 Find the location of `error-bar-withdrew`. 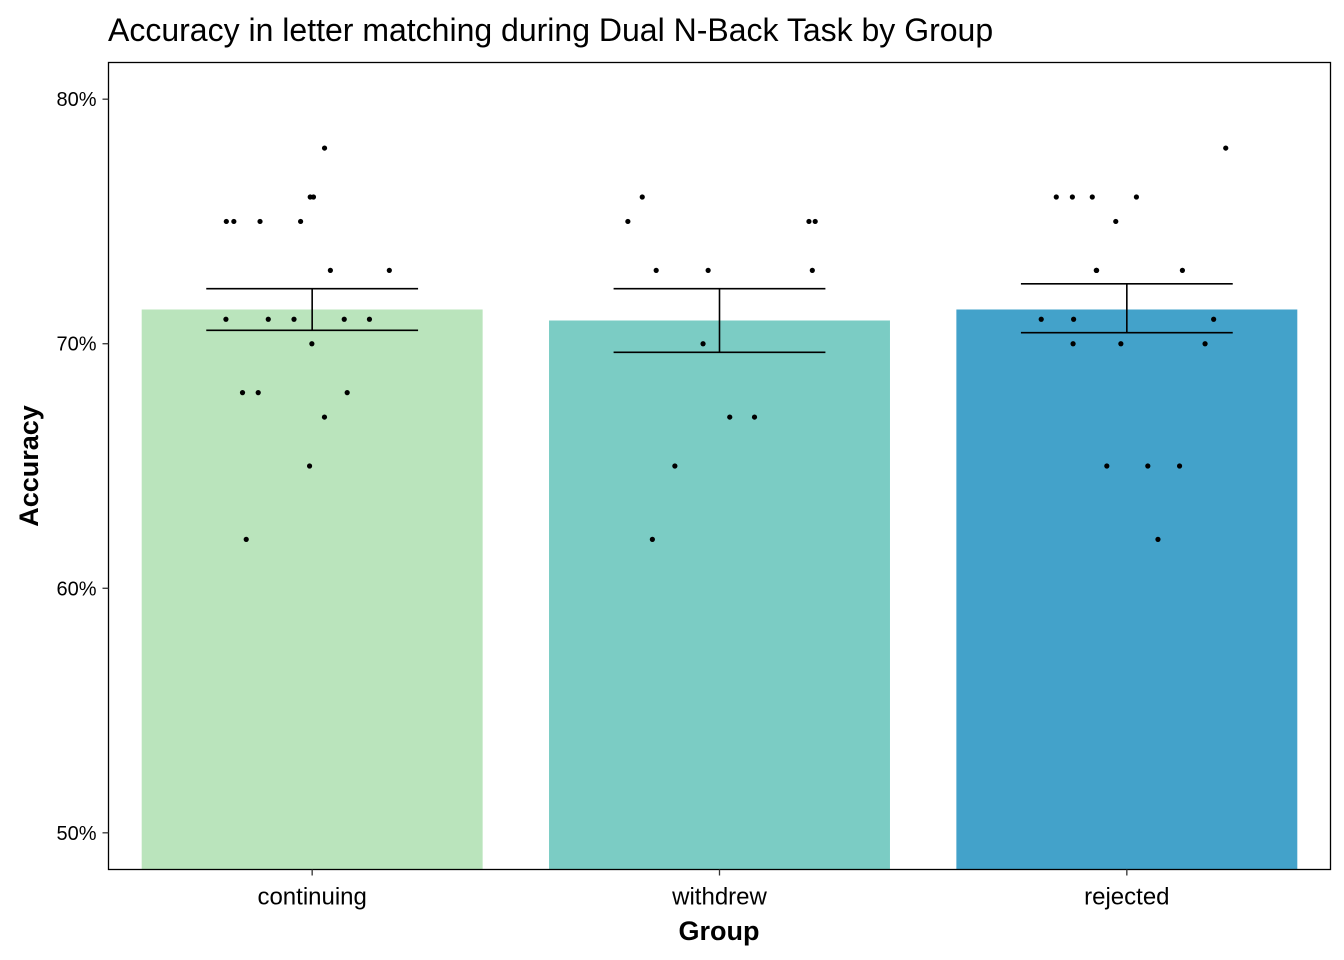

error-bar-withdrew is located at coordinates (719, 320).